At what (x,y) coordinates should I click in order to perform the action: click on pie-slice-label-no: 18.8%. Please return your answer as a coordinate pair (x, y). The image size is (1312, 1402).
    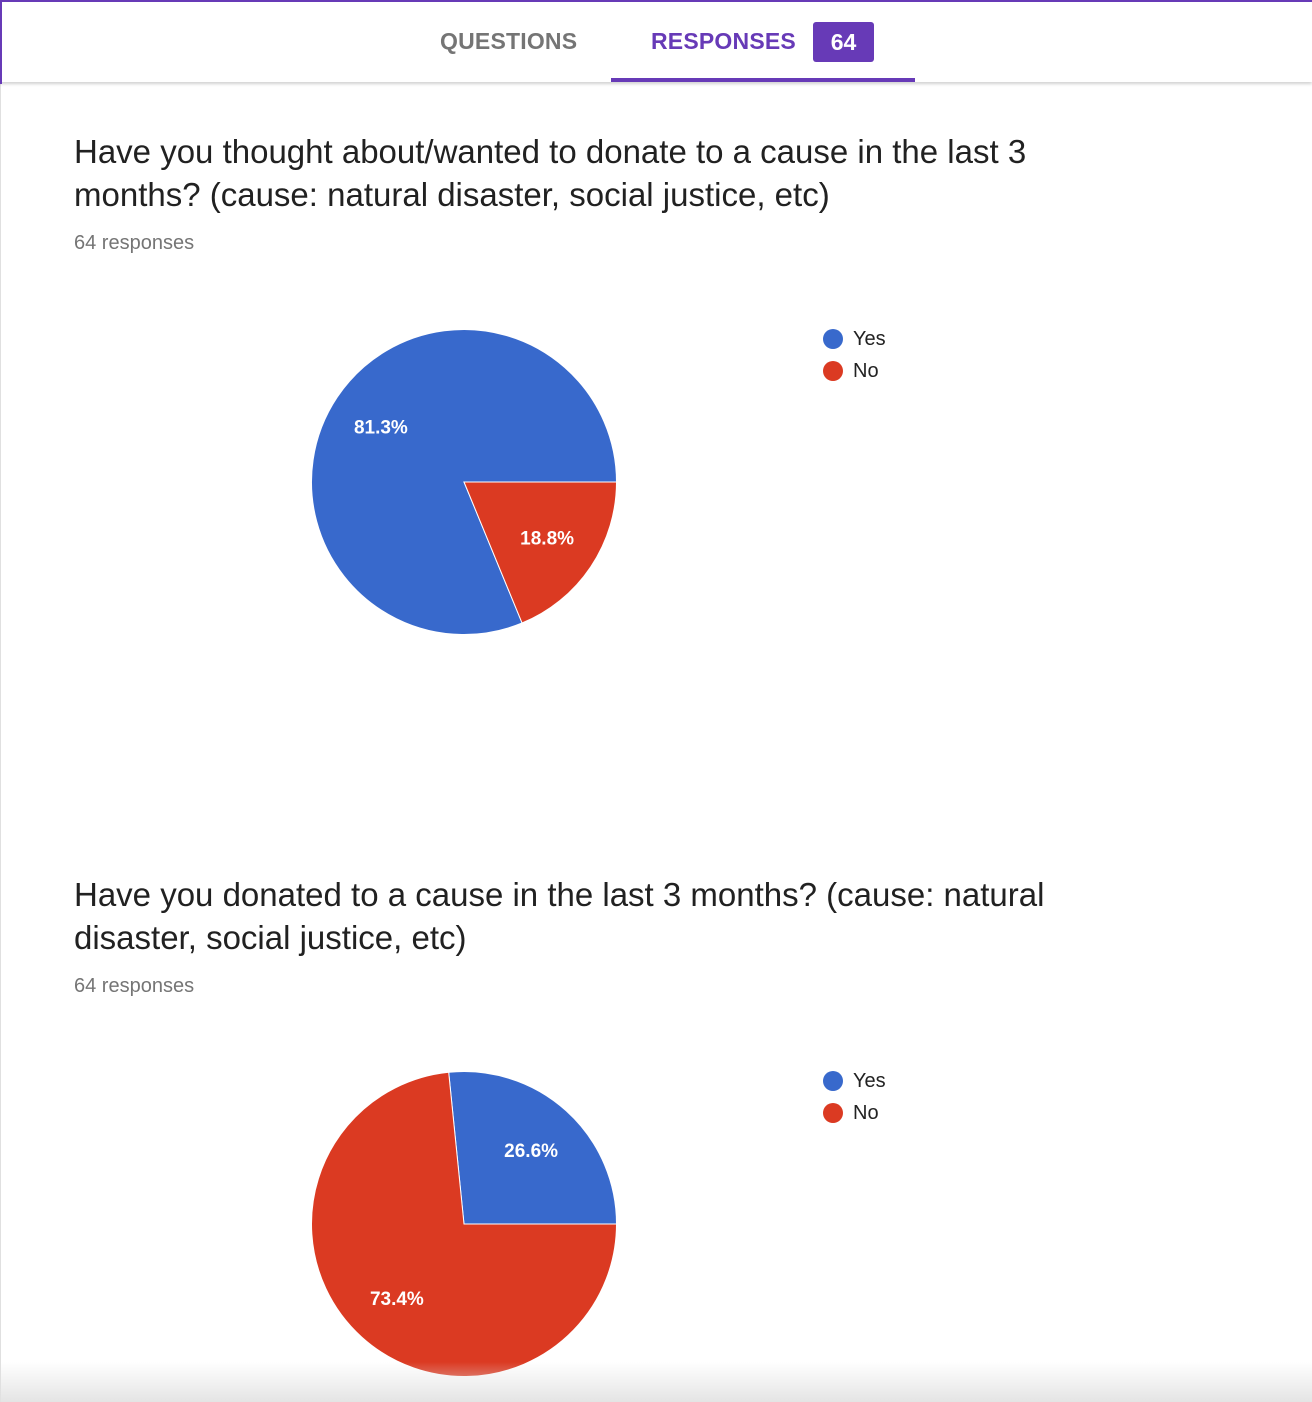
    Looking at the image, I should click on (547, 539).